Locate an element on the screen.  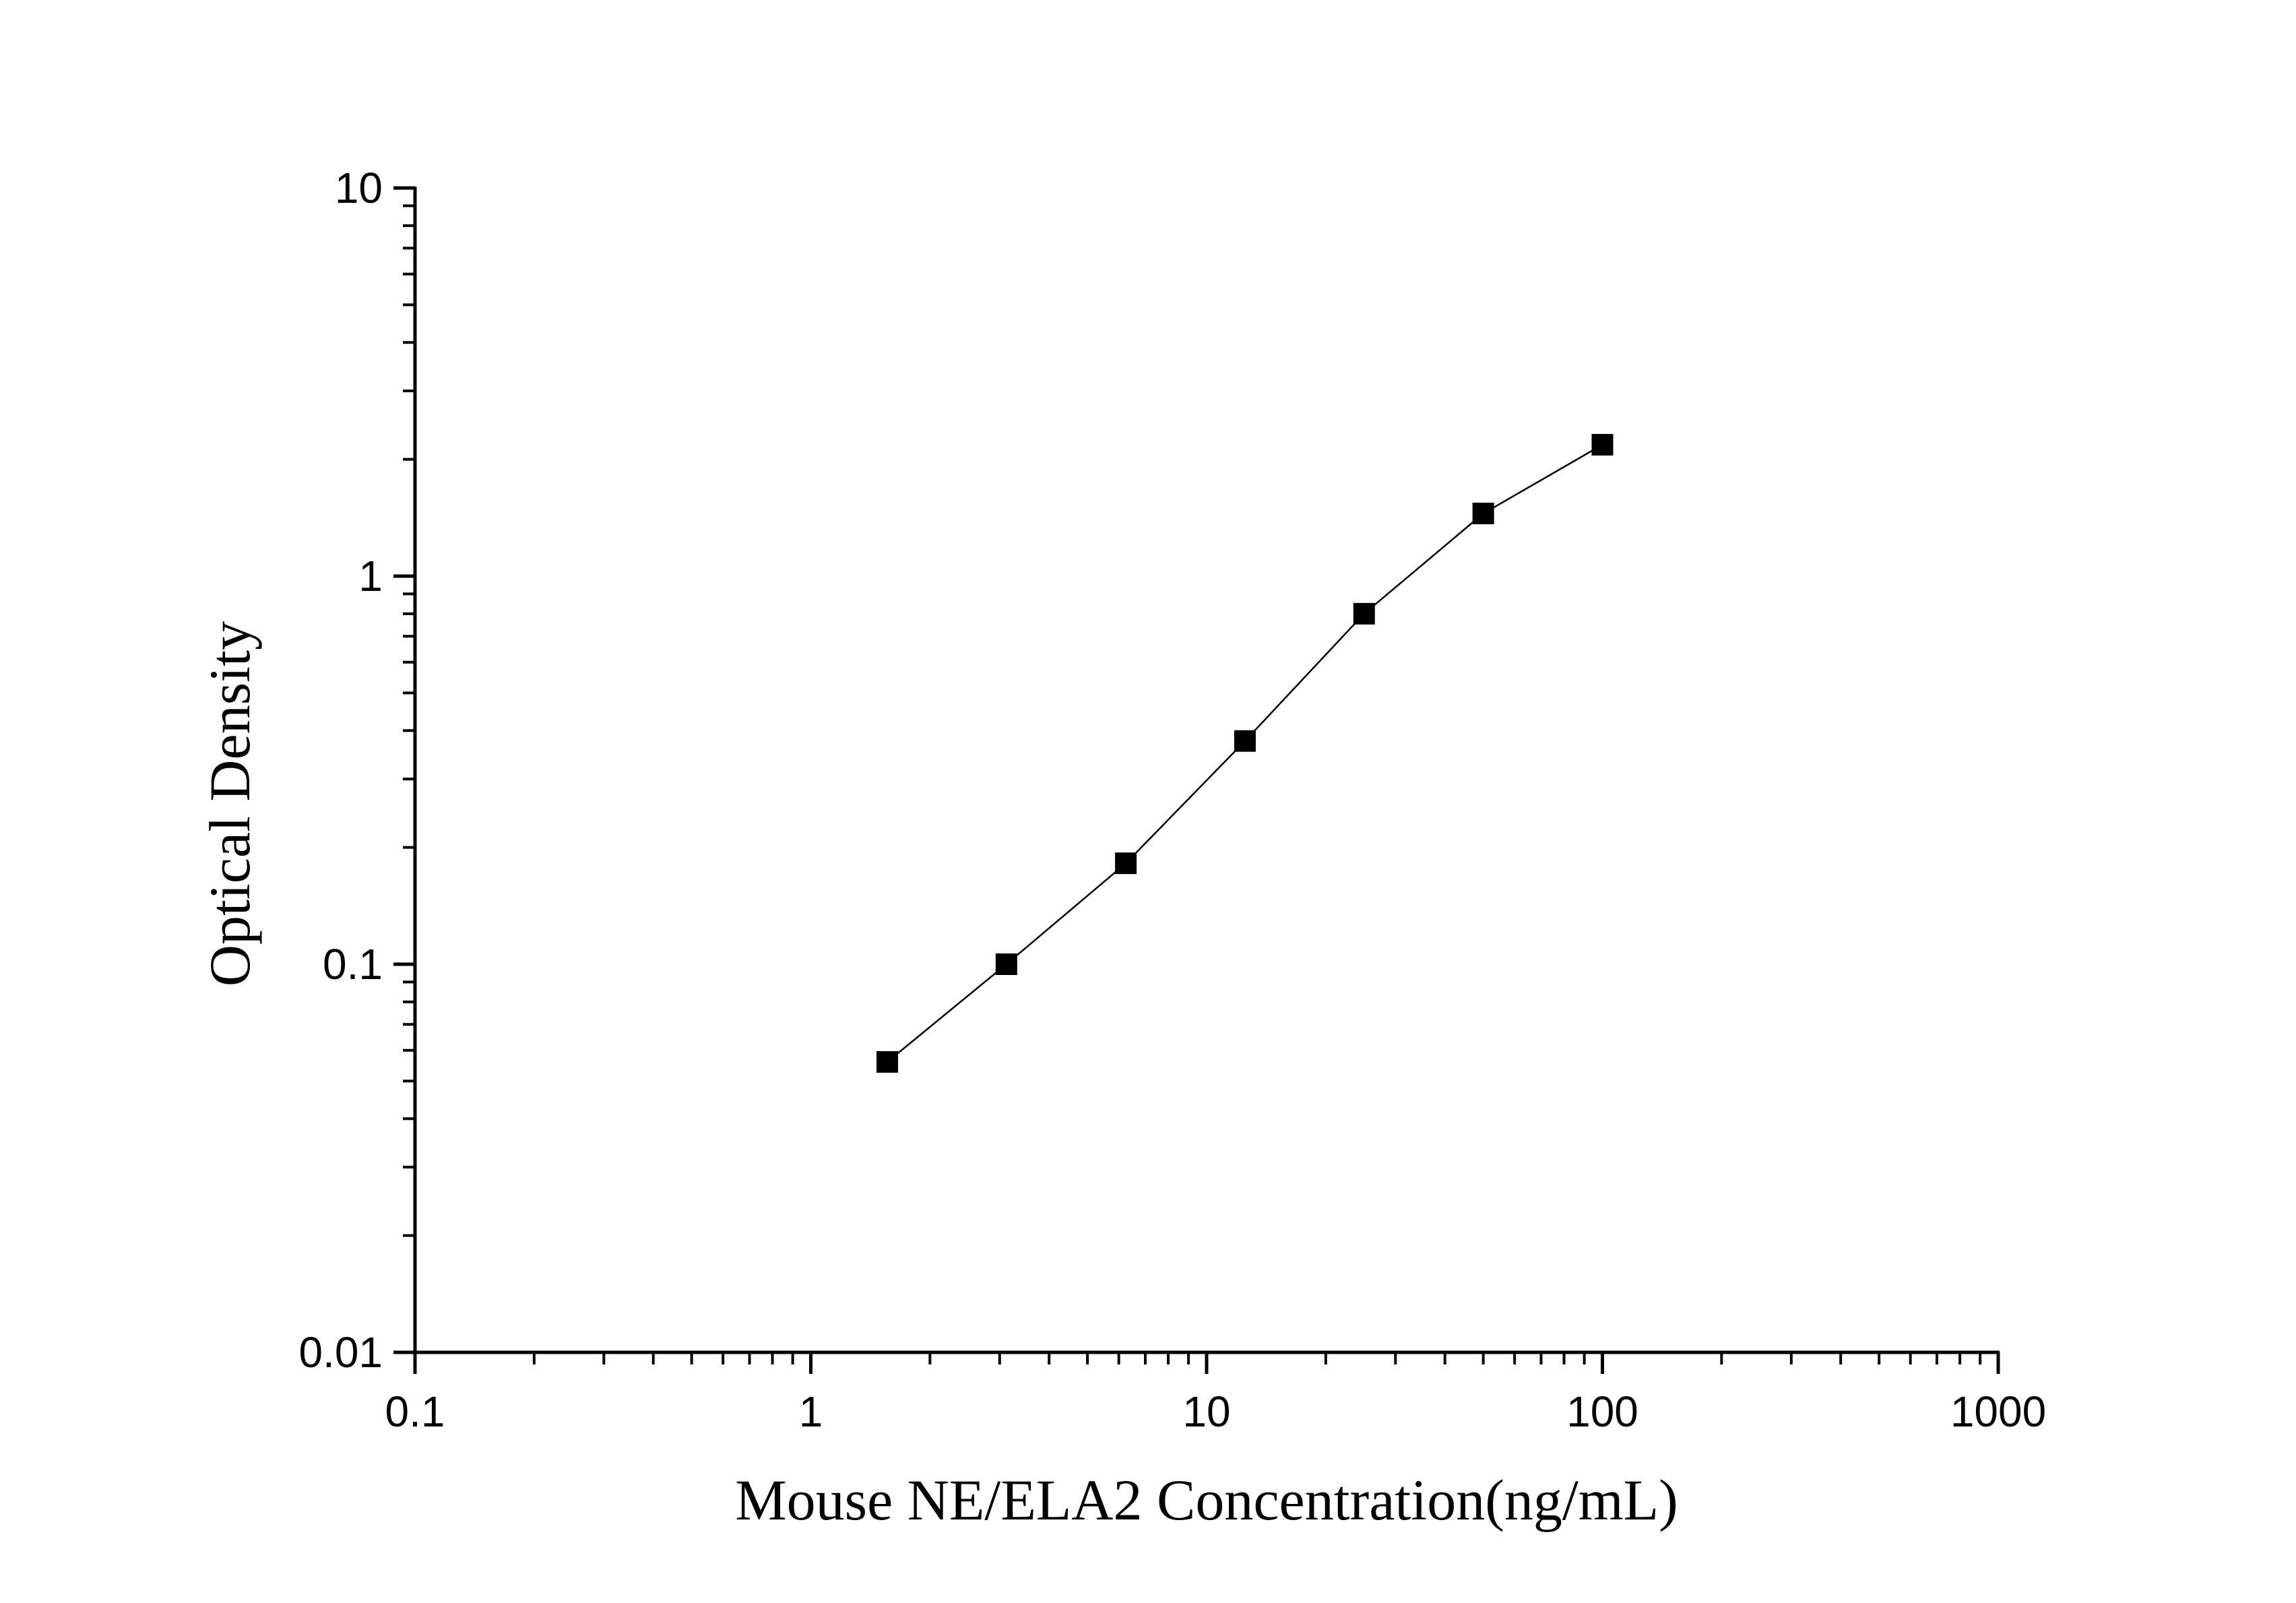
series-line is located at coordinates (1245, 753).